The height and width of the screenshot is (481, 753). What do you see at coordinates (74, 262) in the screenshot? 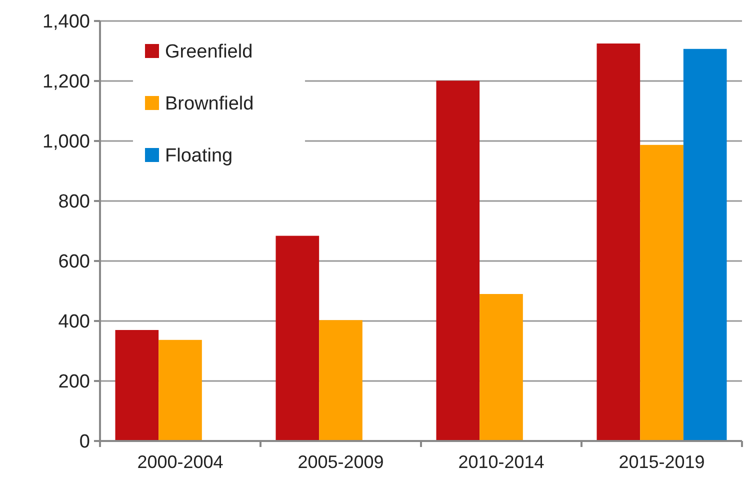
I see `y-tick-label: 600` at bounding box center [74, 262].